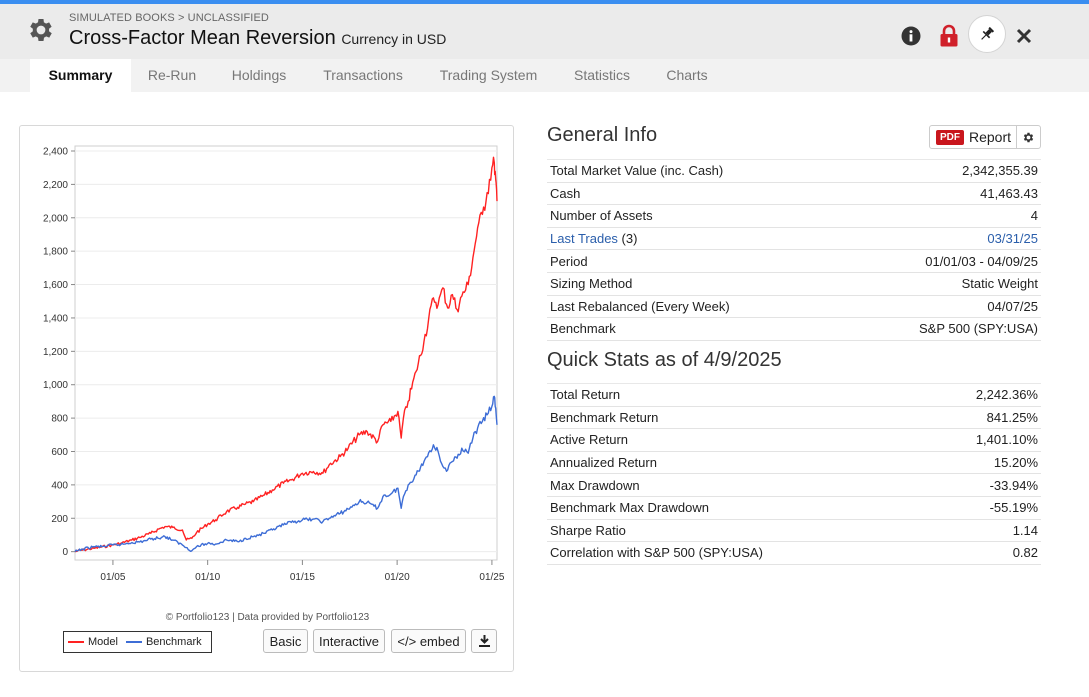  I want to click on y-tick-label: 1,800, so click(55, 252).